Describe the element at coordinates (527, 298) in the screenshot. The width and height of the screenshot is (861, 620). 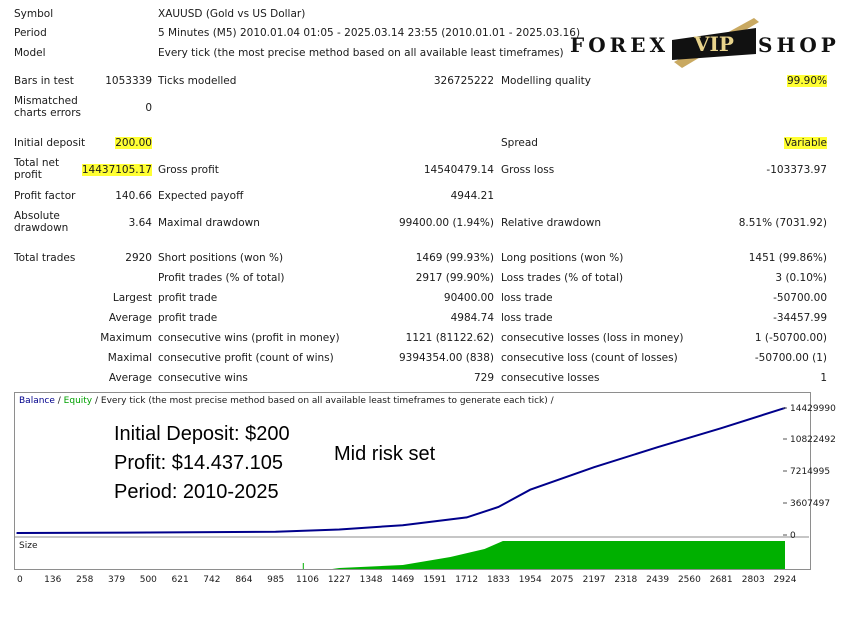
I see `largest-loss-label: loss trade` at that location.